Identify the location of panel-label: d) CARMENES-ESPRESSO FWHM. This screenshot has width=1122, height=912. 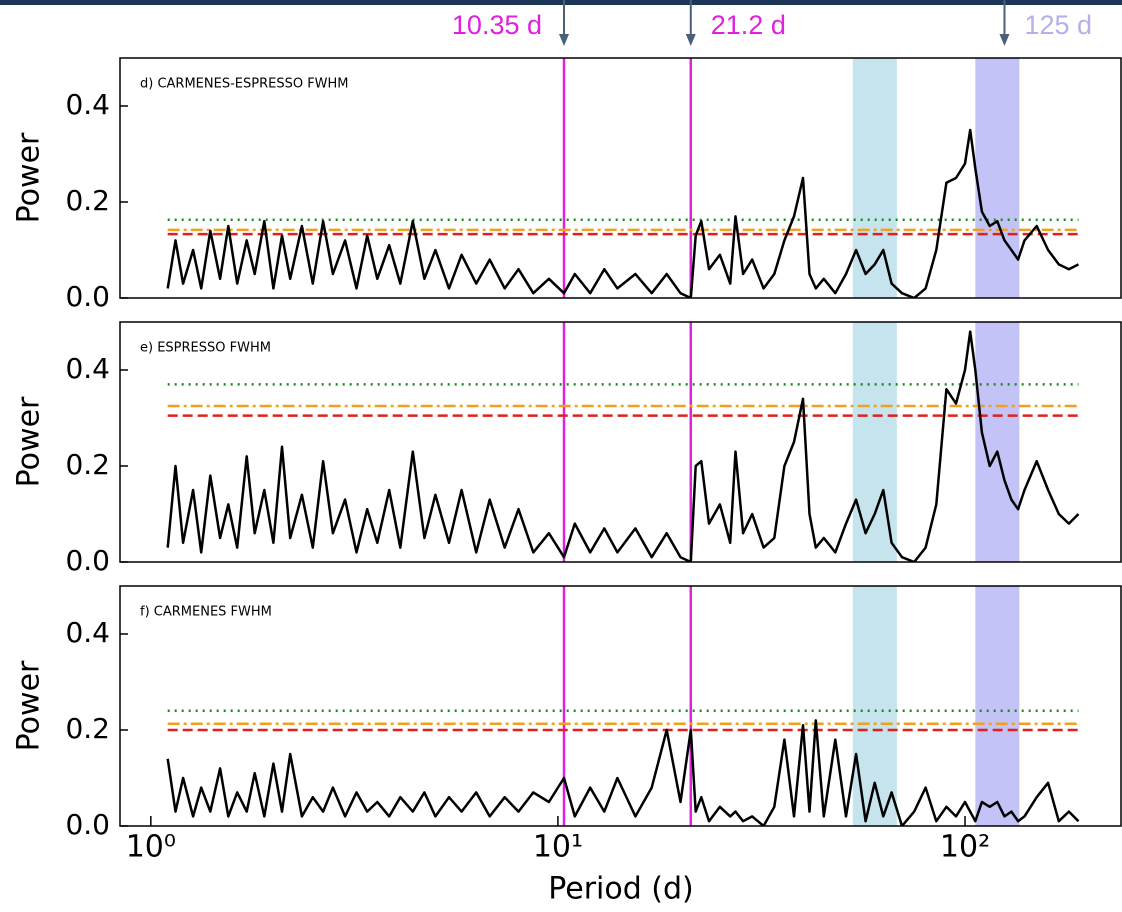
(244, 84).